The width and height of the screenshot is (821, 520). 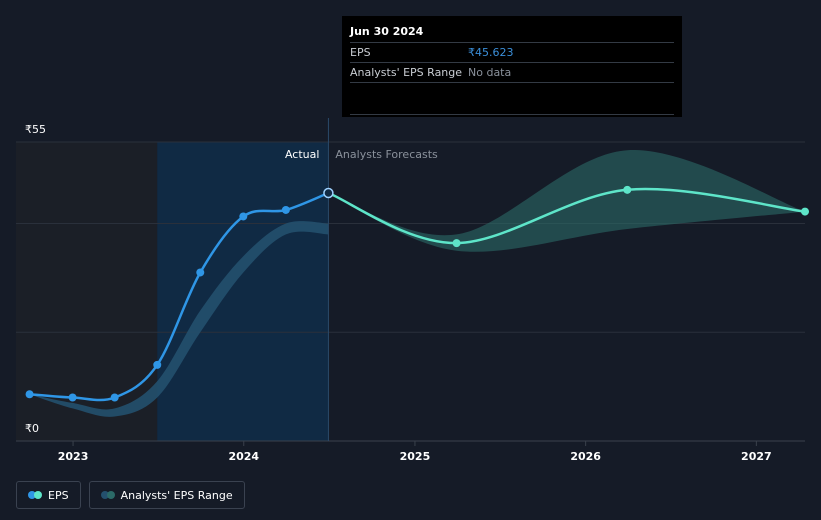 What do you see at coordinates (490, 72) in the screenshot?
I see `tooltip-range-value: No data` at bounding box center [490, 72].